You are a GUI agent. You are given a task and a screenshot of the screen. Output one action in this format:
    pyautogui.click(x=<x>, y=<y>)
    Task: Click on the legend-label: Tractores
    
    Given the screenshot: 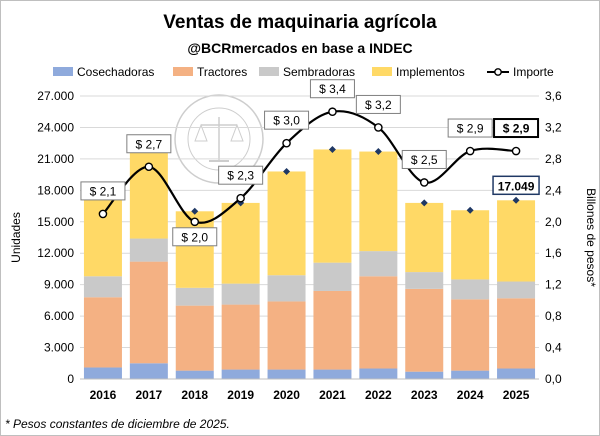 What is the action you would take?
    pyautogui.click(x=222, y=72)
    